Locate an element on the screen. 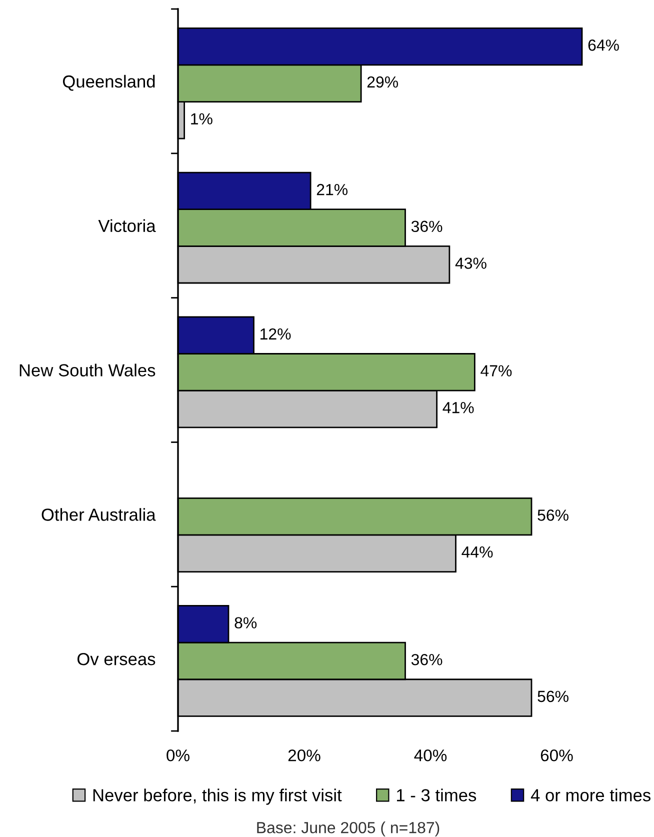 This screenshot has width=654, height=837. data-label: 8% is located at coordinates (245, 622).